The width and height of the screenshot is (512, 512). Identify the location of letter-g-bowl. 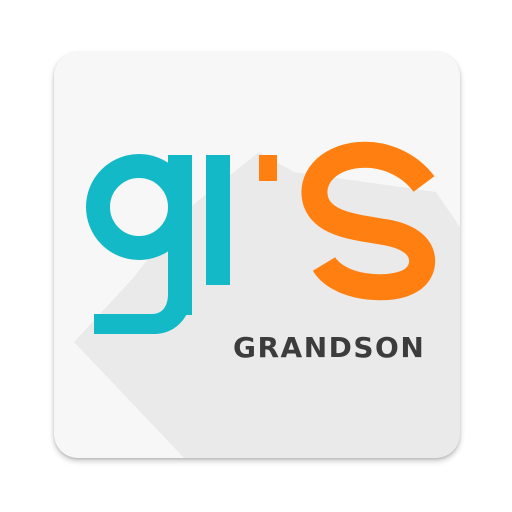
(139, 207).